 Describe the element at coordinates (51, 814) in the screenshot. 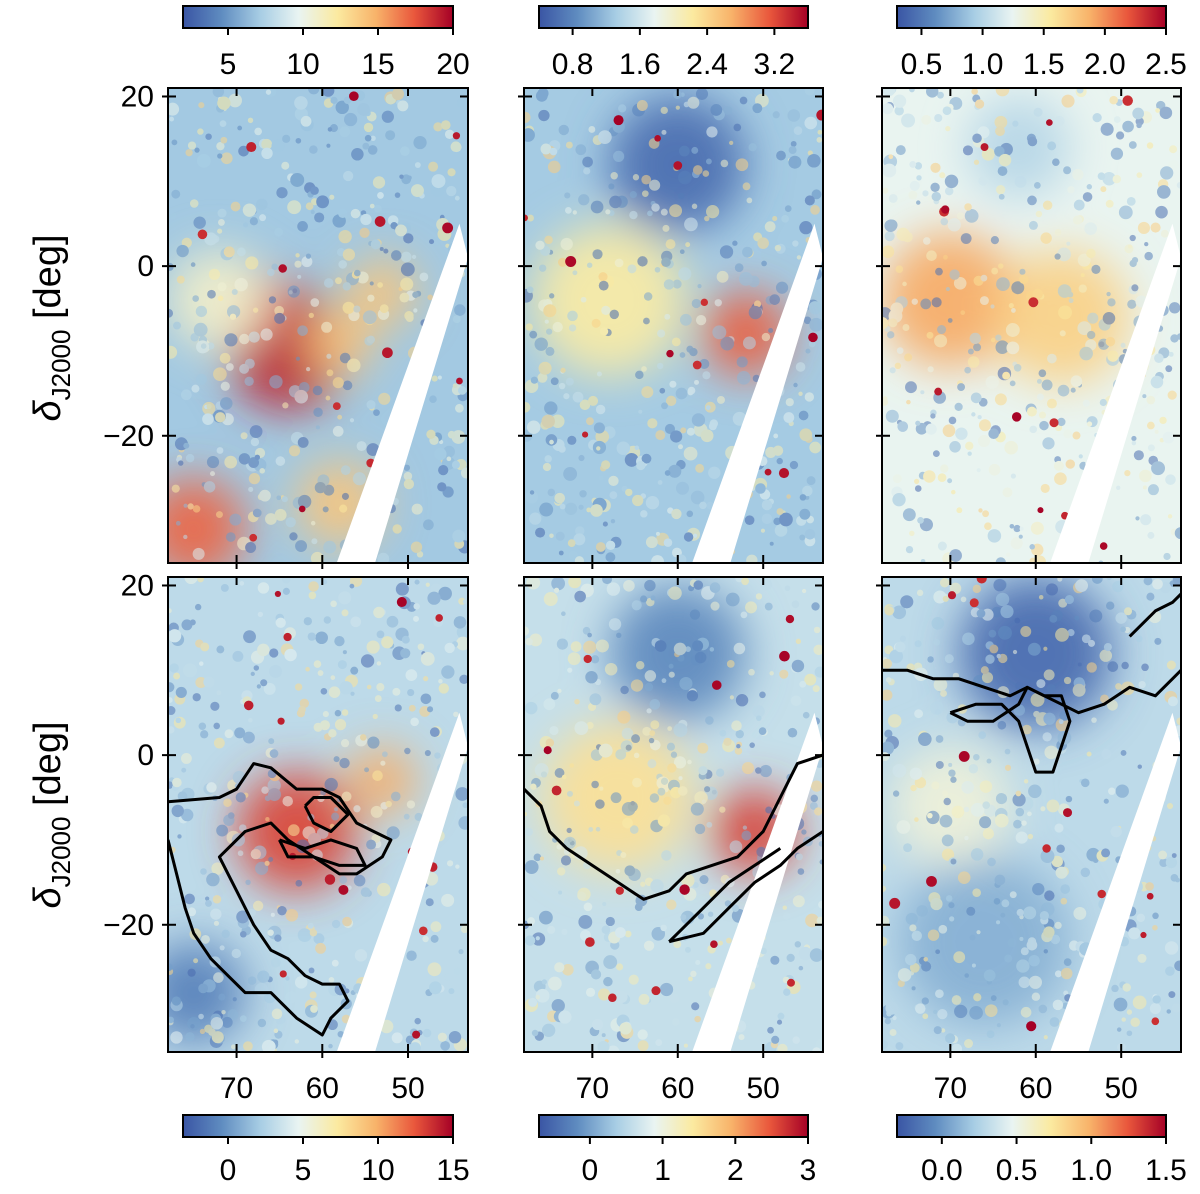

I see `y-axis-label-bottom: δJ2000 [deg]` at that location.